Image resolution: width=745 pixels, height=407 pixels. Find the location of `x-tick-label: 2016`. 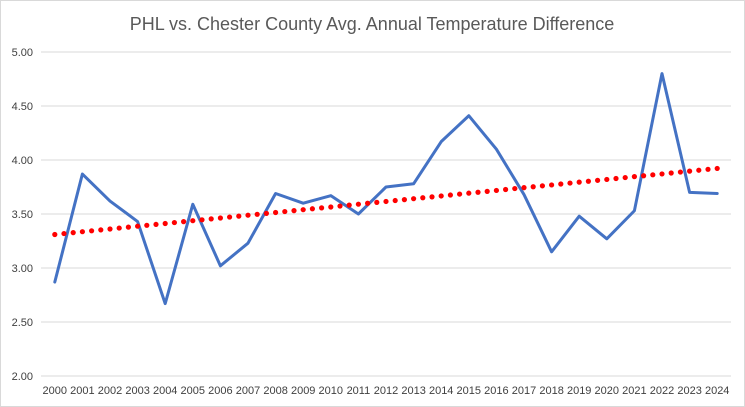

x-tick-label: 2016 is located at coordinates (496, 391).